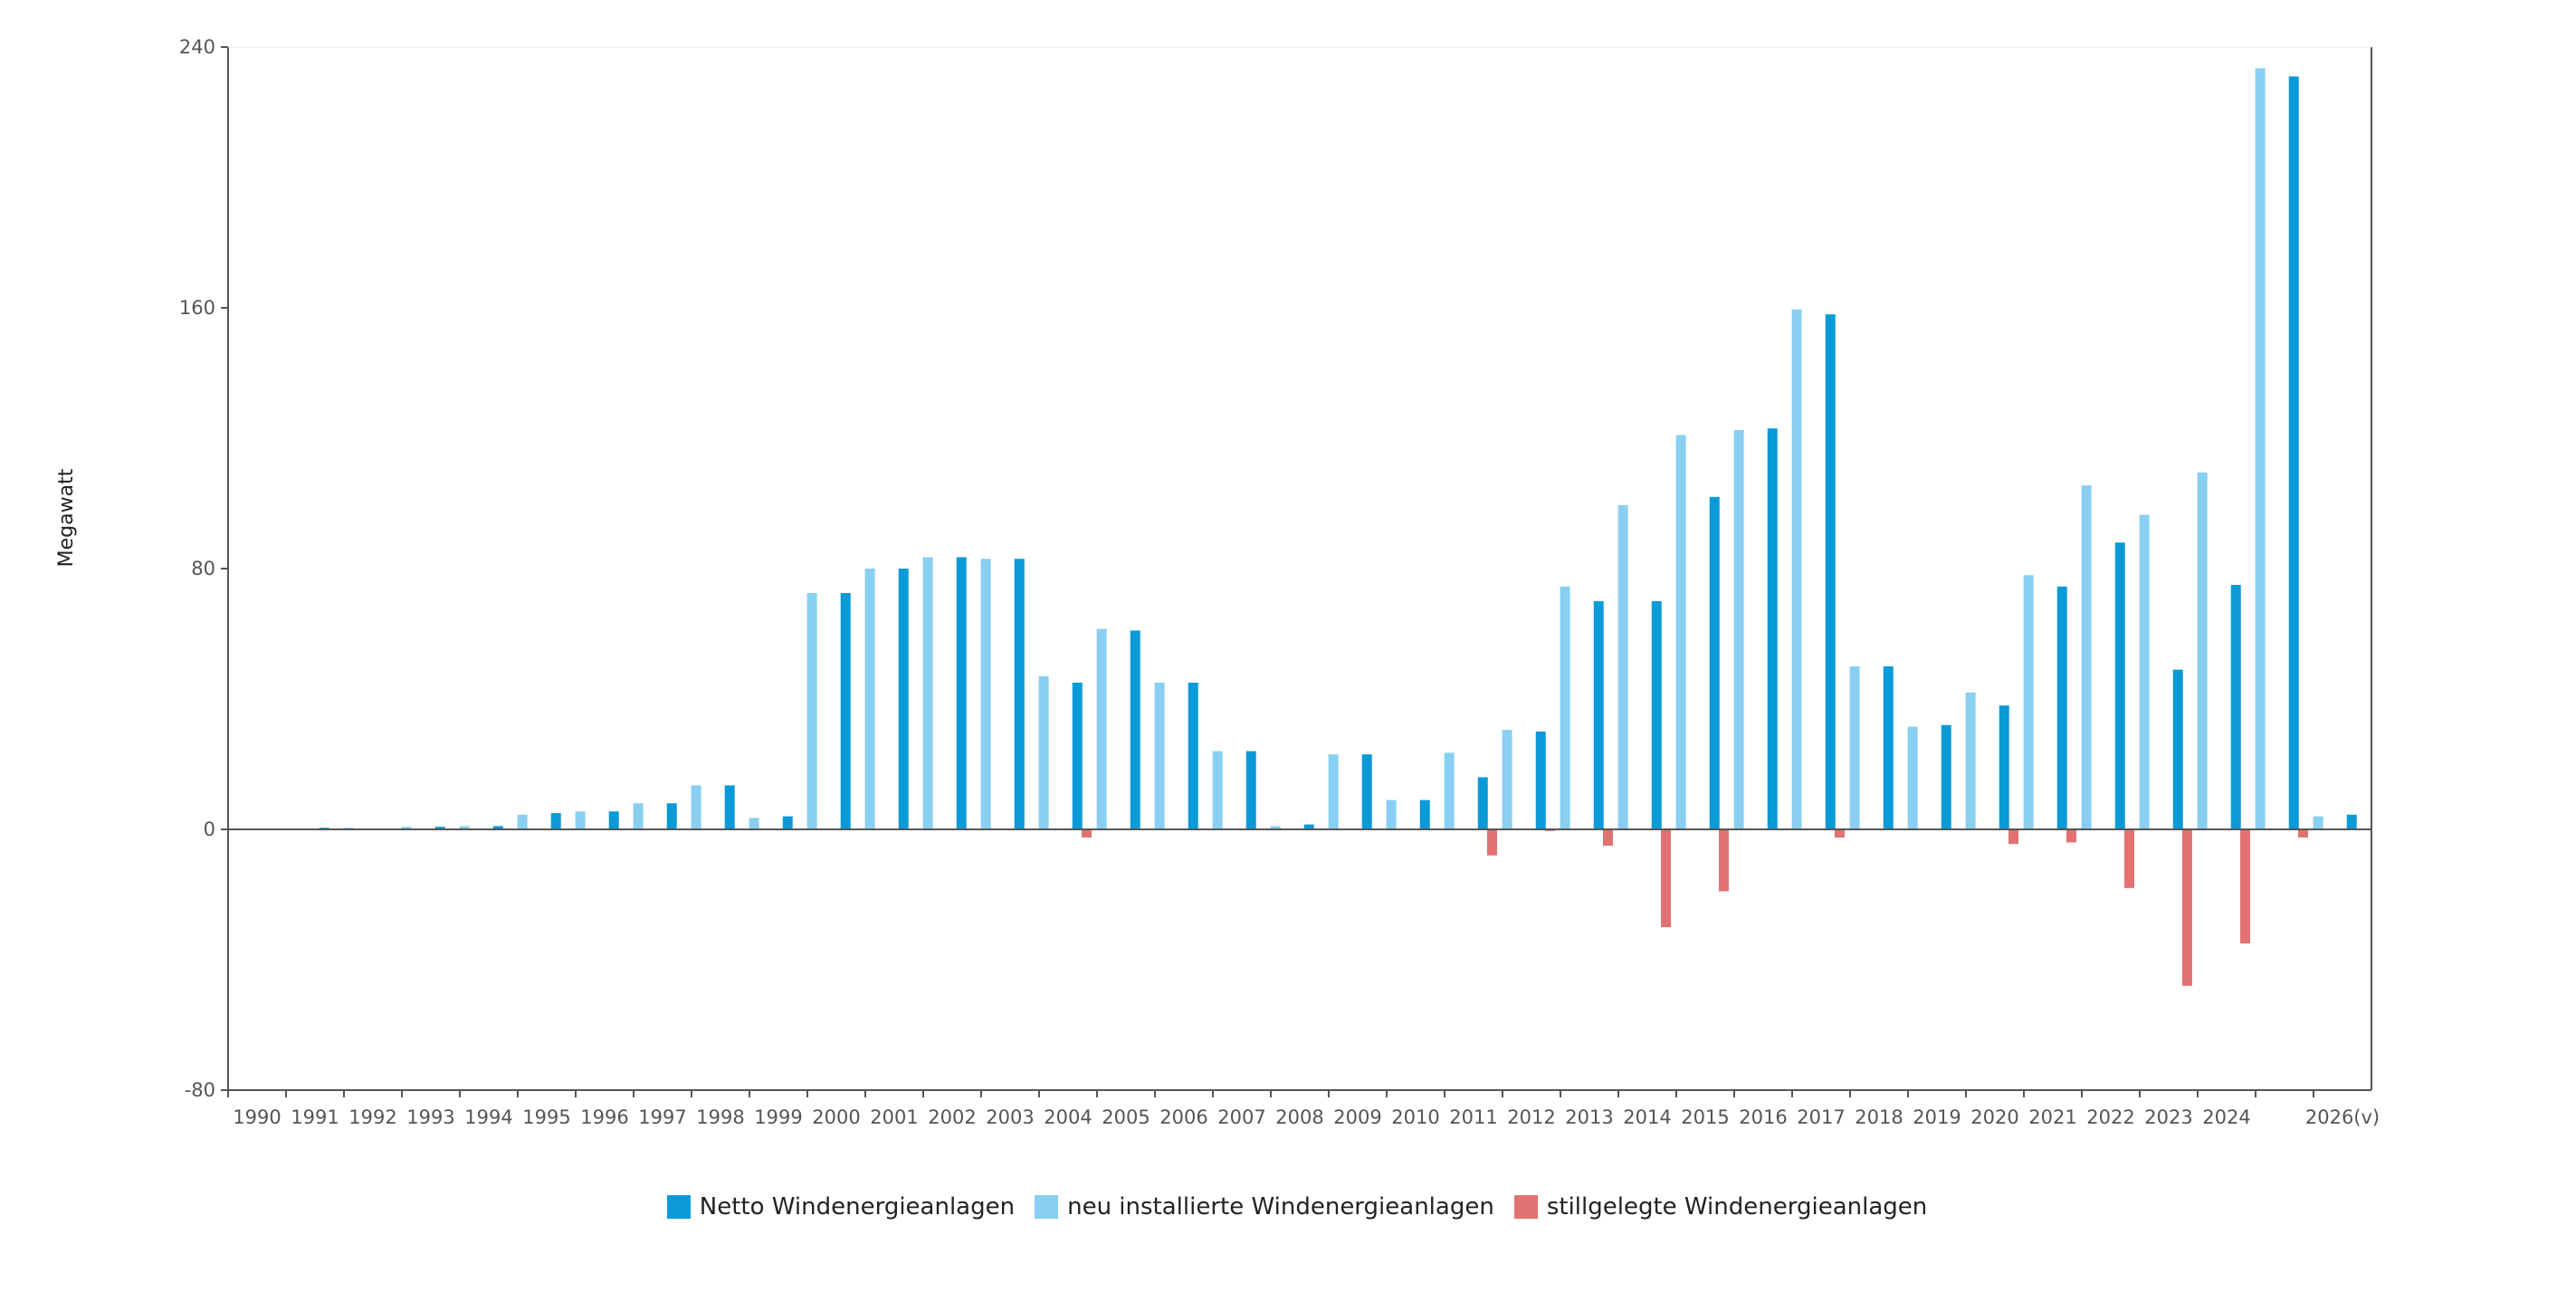 Image resolution: width=2576 pixels, height=1302 pixels. I want to click on x-tick-label: 1999, so click(778, 1117).